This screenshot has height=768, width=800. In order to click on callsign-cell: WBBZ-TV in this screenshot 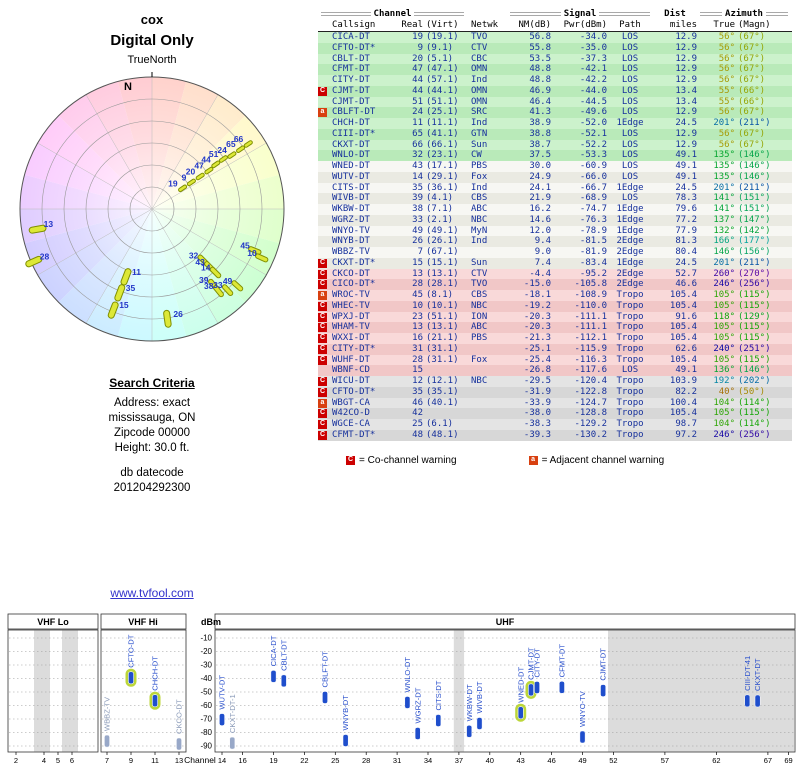, I will do `click(351, 252)`.